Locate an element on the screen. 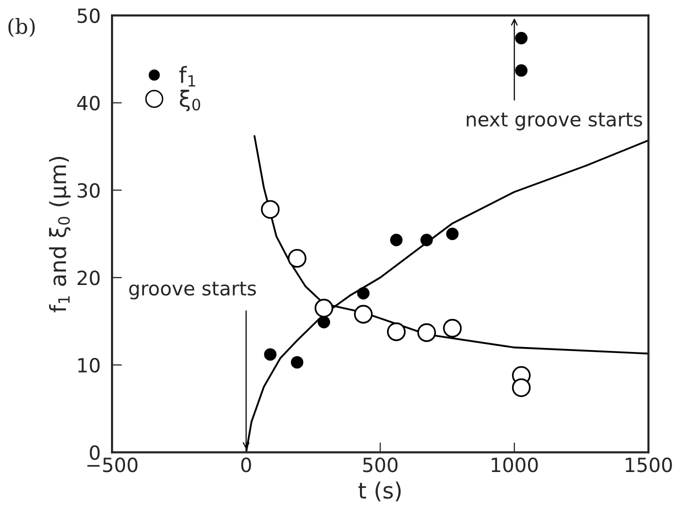  y-axis-title: f$_{1}$ and ξ$_{0}$ (μm) is located at coordinates (60, 234).